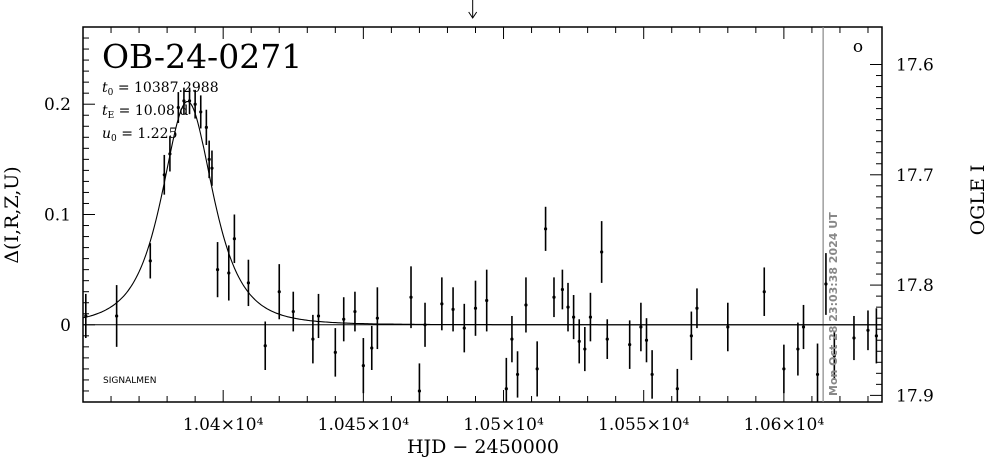  I want to click on y2-tick-label: 17.7, so click(915, 176).